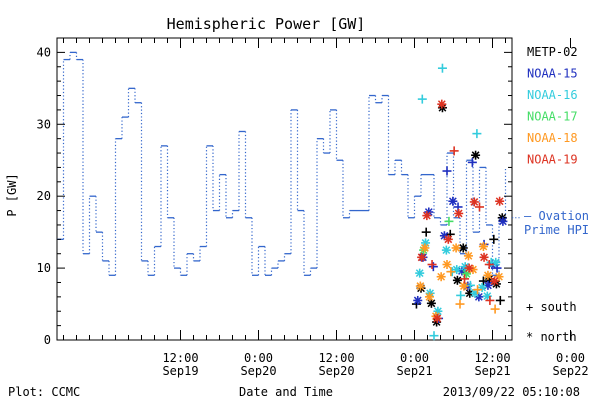  Describe the element at coordinates (459, 202) in the screenshot. I see `satellite-points` at that location.